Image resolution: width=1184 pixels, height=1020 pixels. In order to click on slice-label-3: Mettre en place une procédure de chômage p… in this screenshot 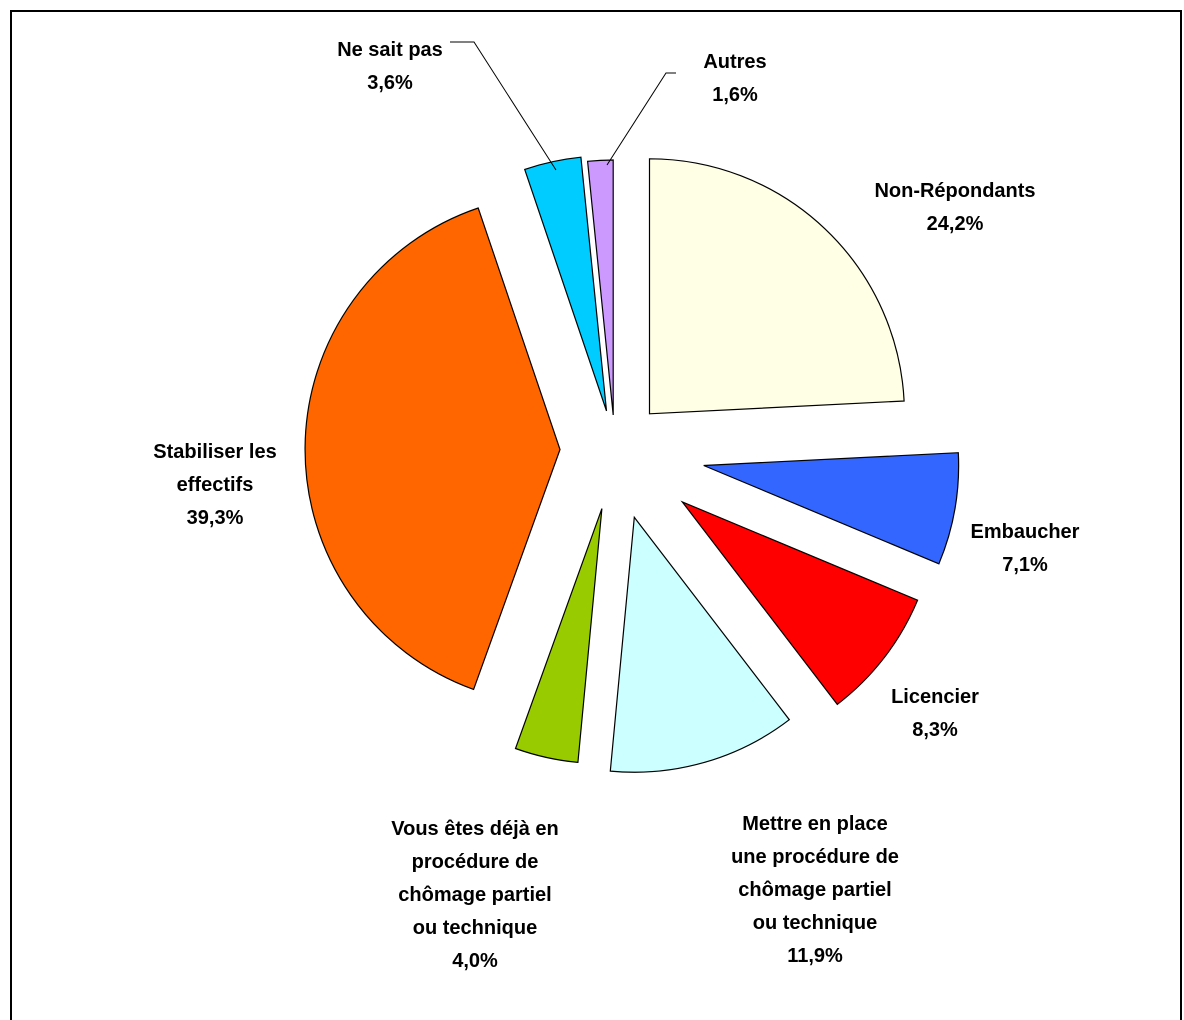, I will do `click(815, 890)`.